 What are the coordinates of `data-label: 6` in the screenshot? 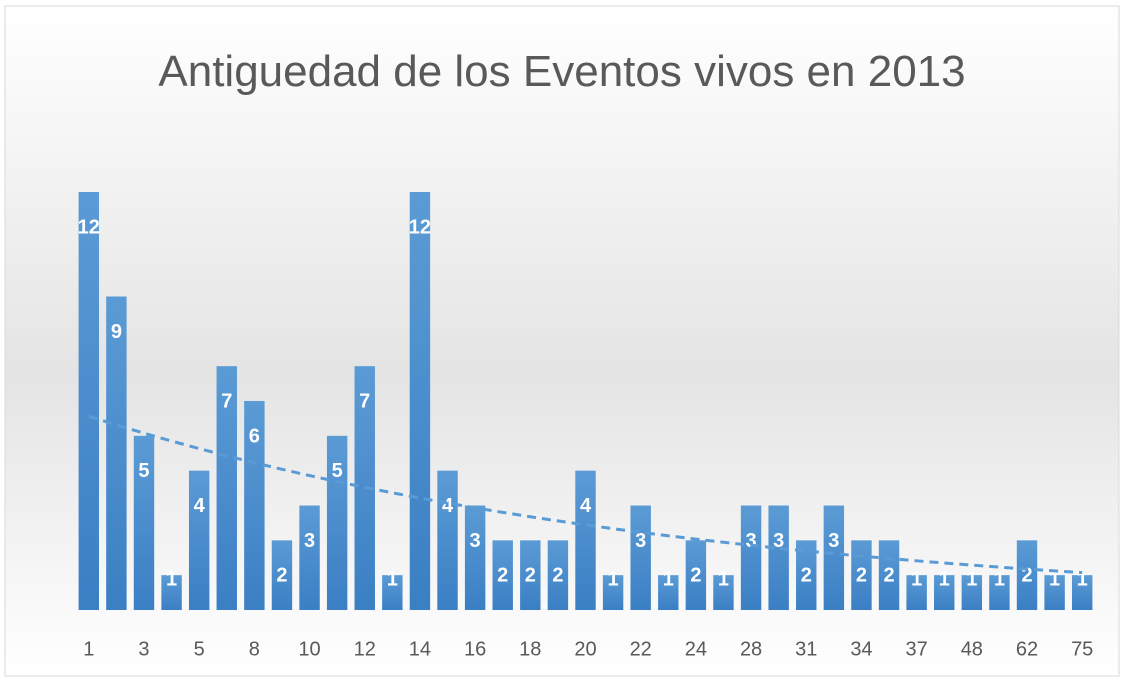 It's located at (254, 436).